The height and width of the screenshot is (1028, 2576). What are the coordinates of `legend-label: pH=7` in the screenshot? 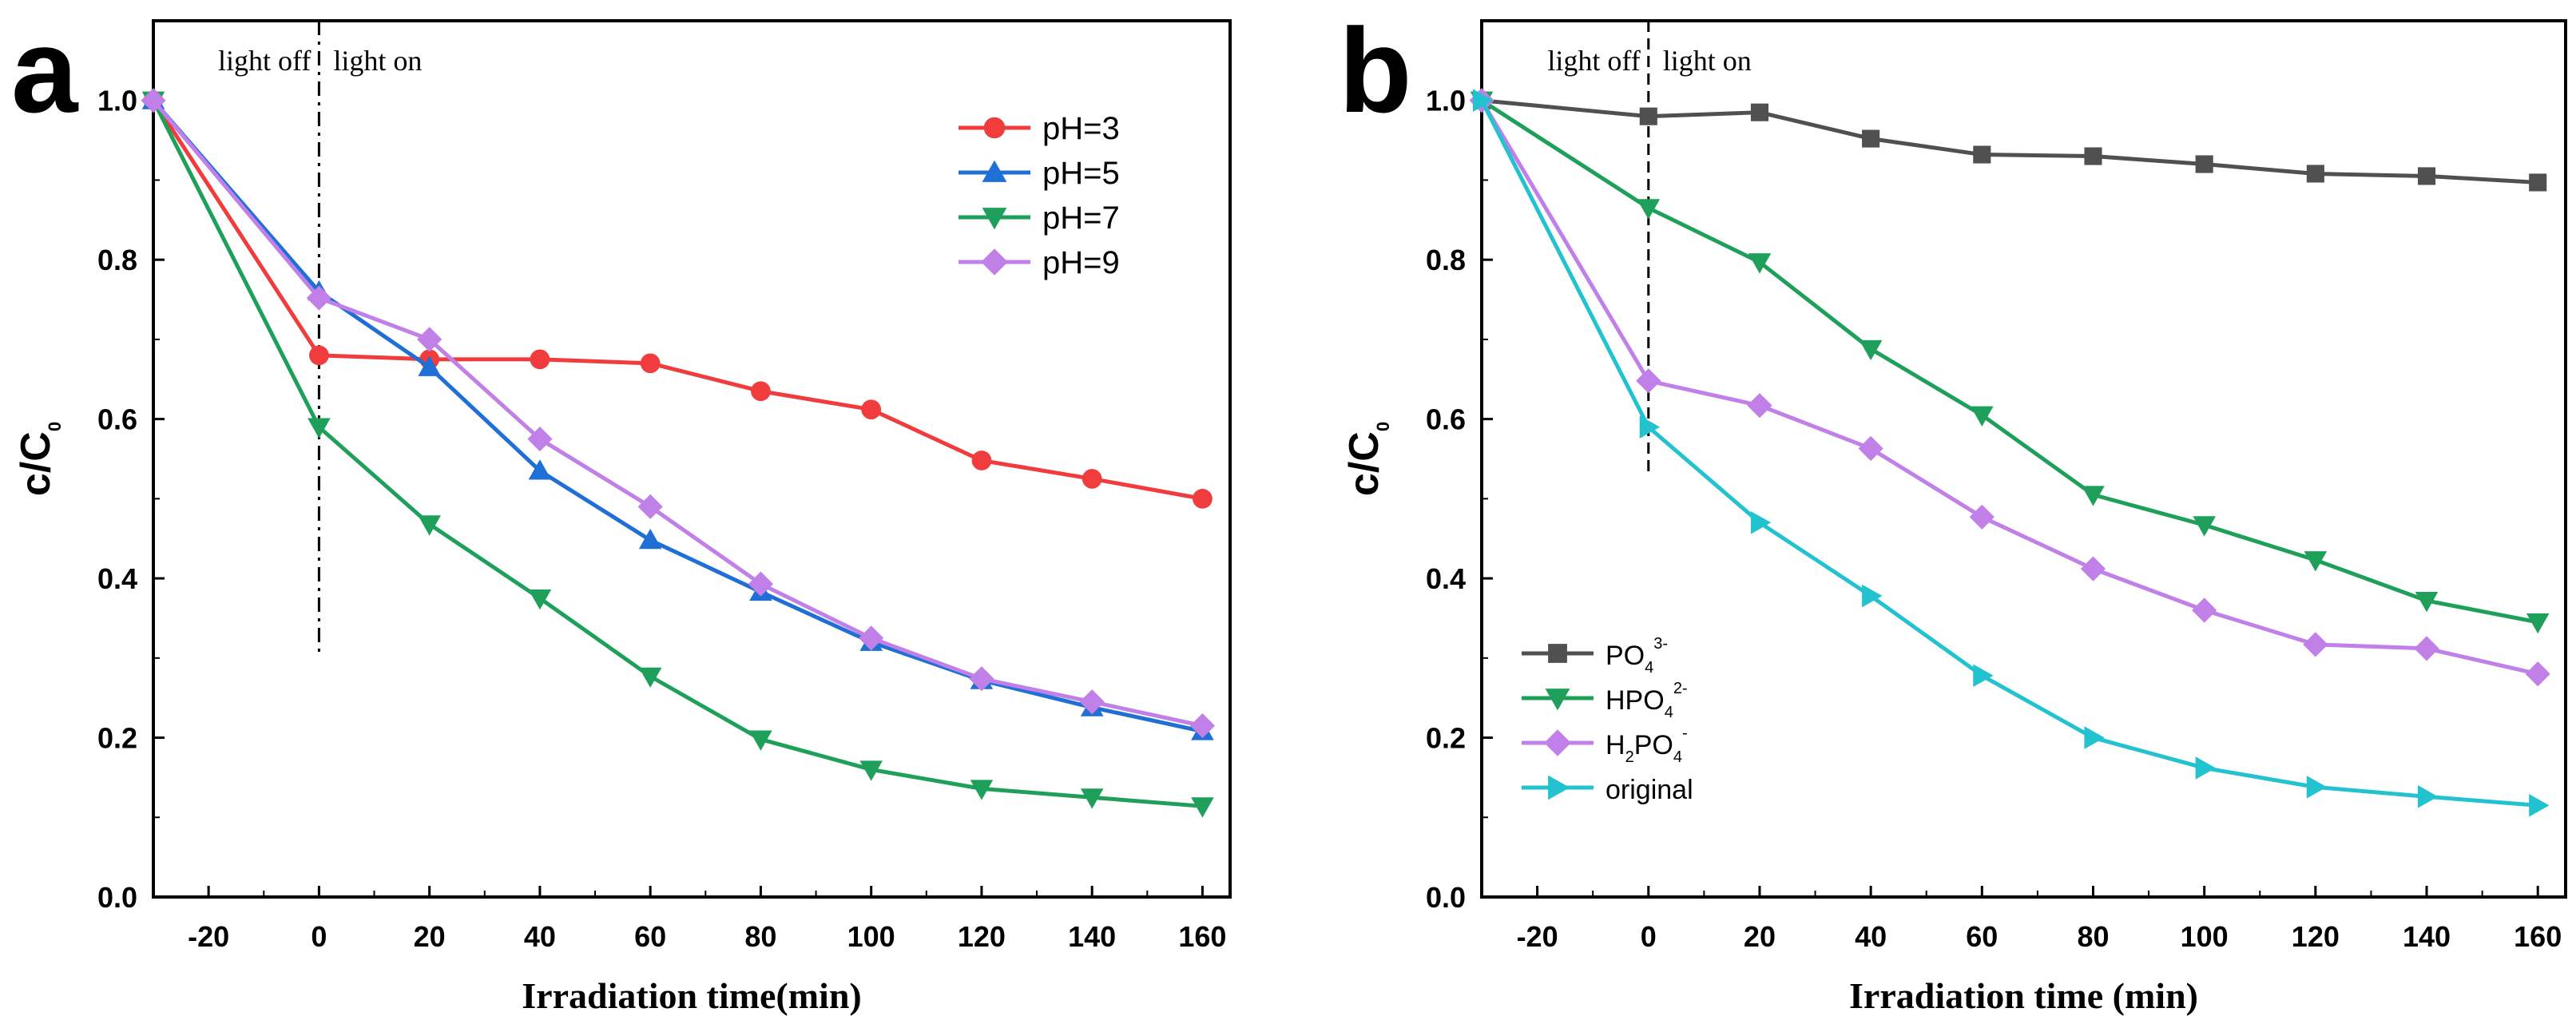 It's located at (1081, 218).